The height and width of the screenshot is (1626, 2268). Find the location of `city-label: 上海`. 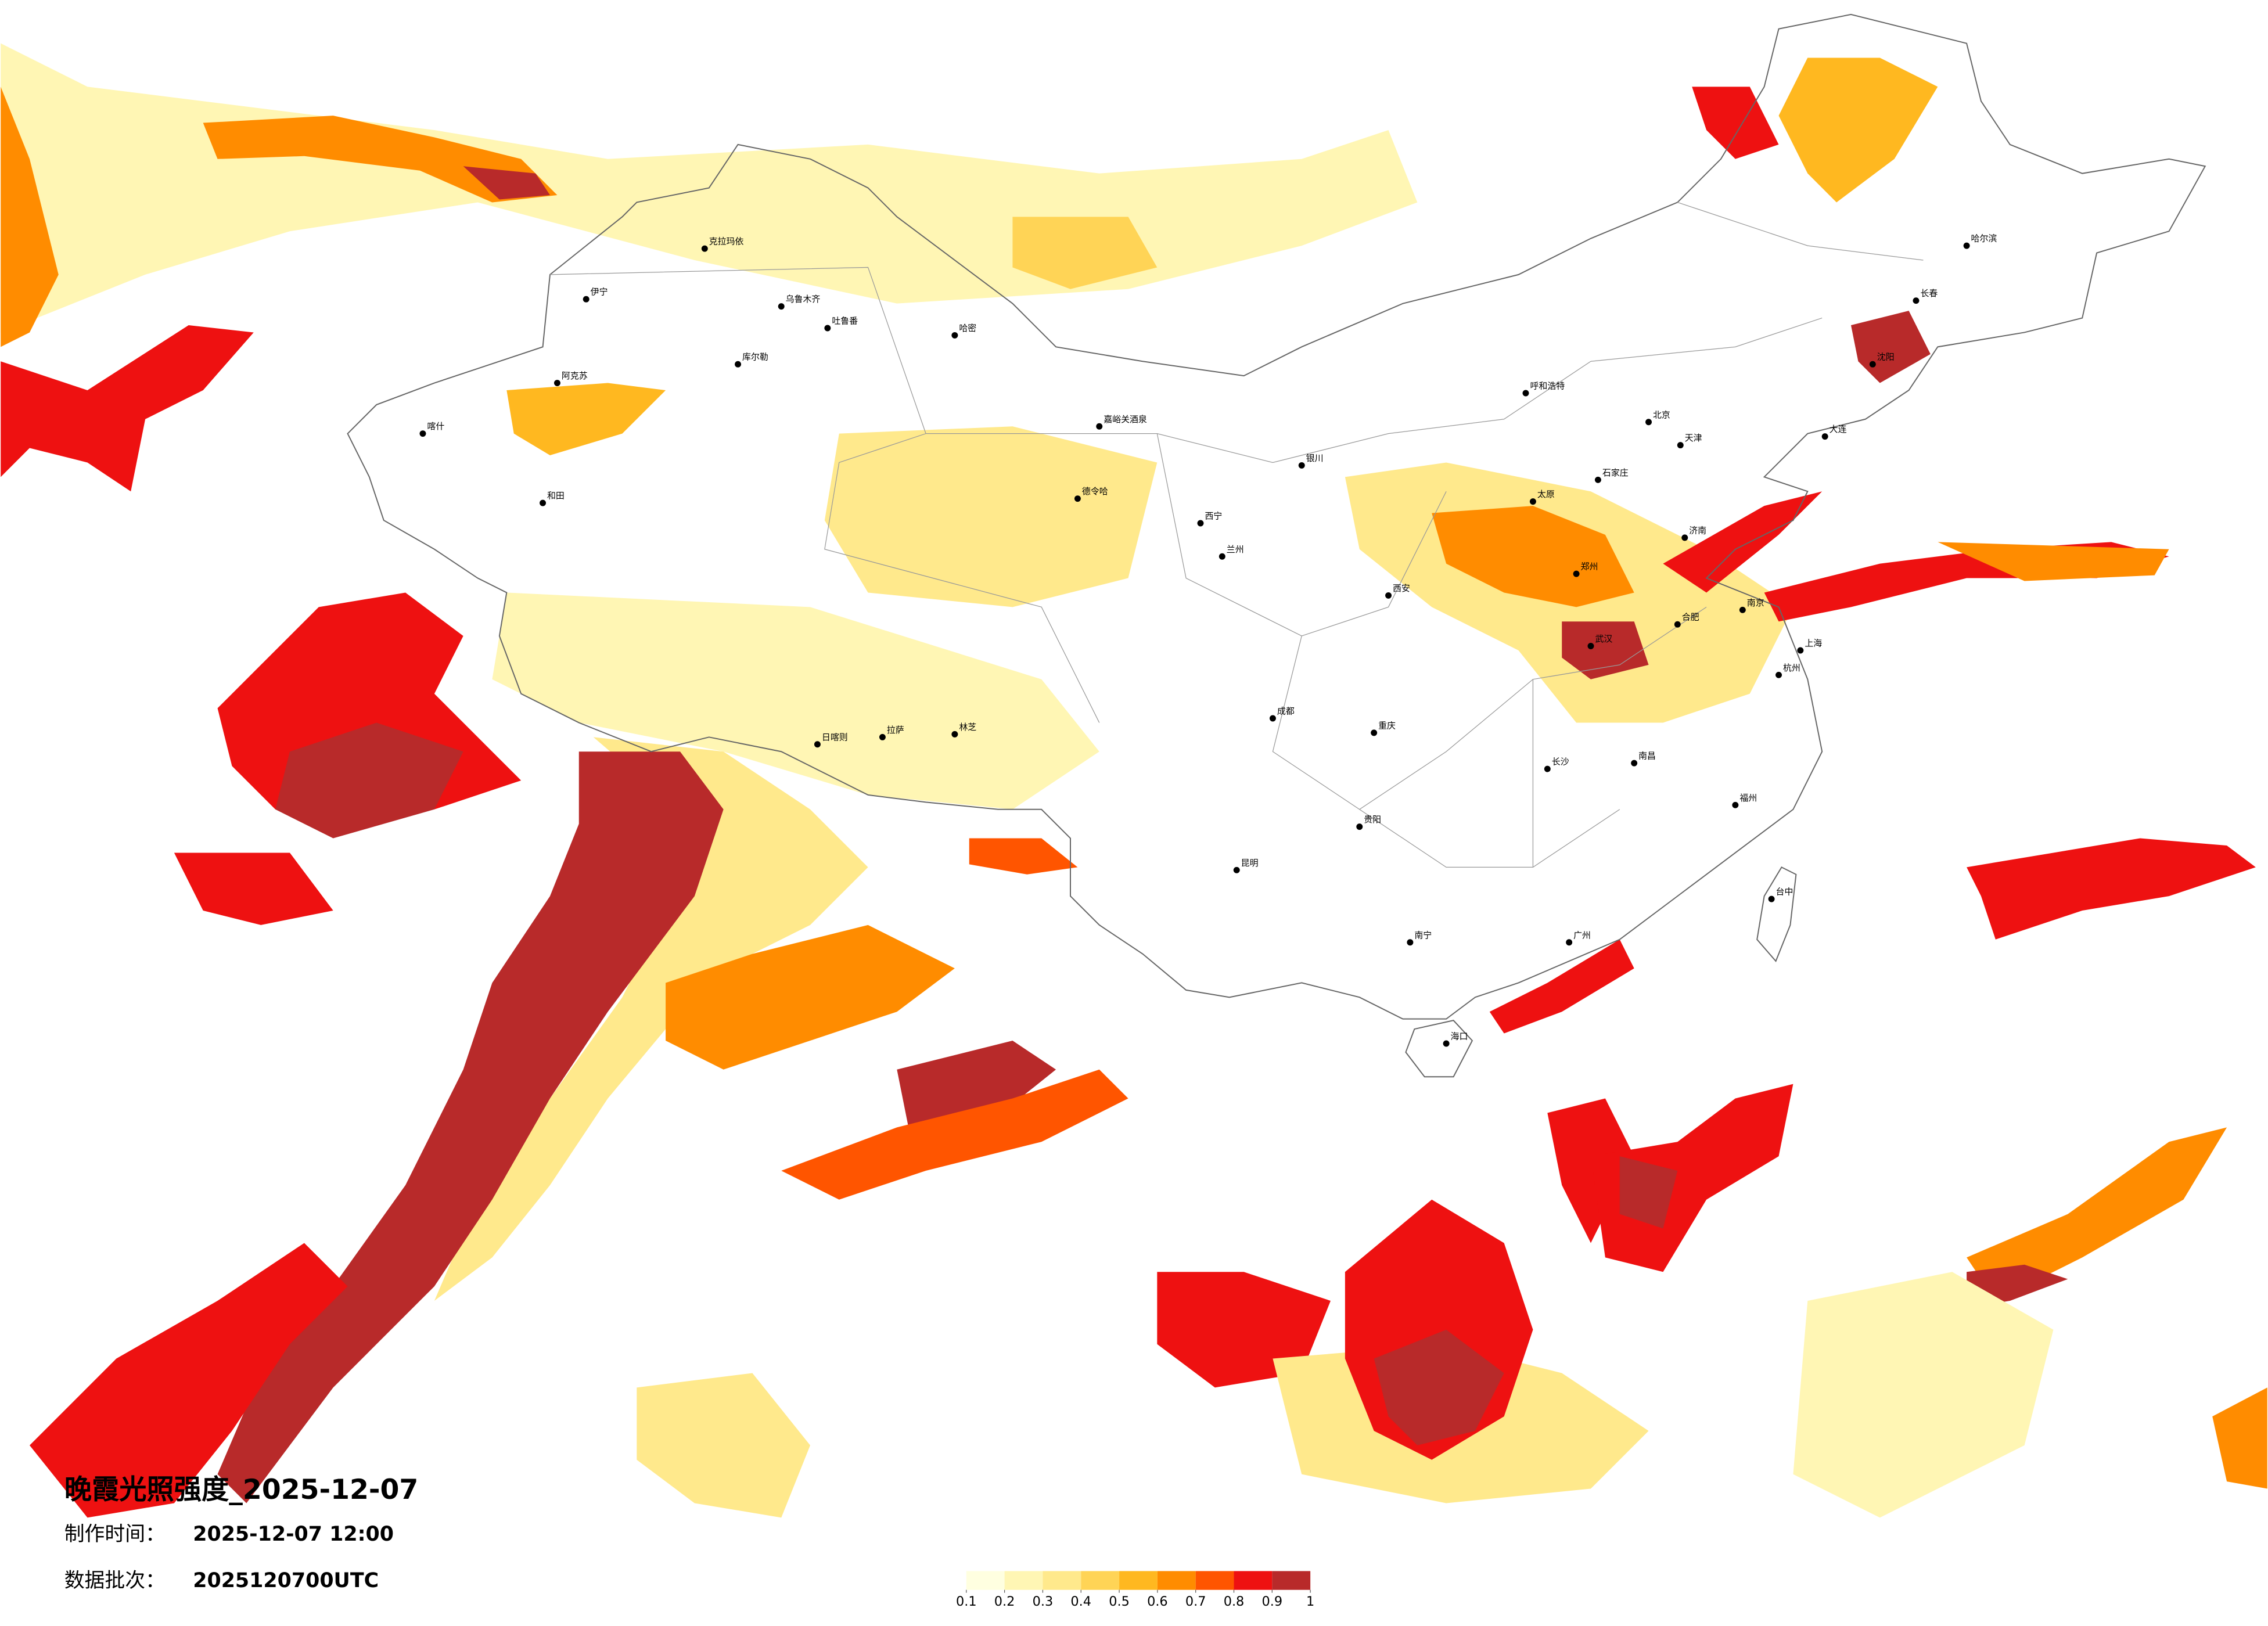

city-label: 上海 is located at coordinates (1813, 643).